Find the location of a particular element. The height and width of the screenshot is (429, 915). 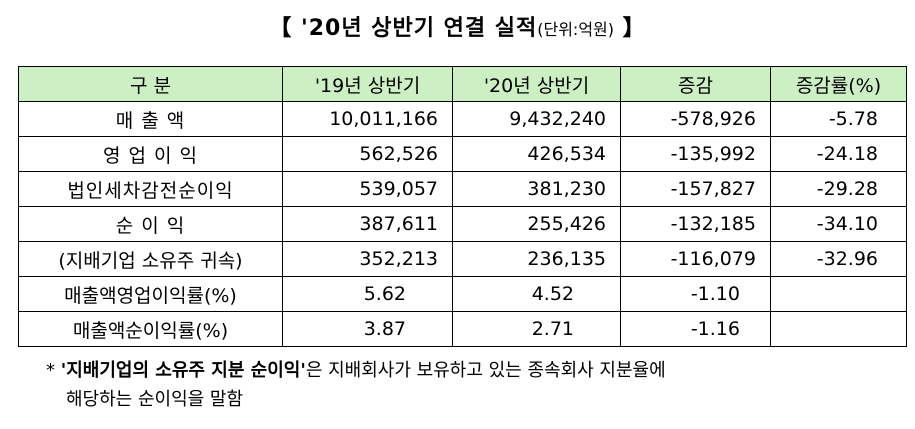

header-category: 구 분 is located at coordinates (150, 84).